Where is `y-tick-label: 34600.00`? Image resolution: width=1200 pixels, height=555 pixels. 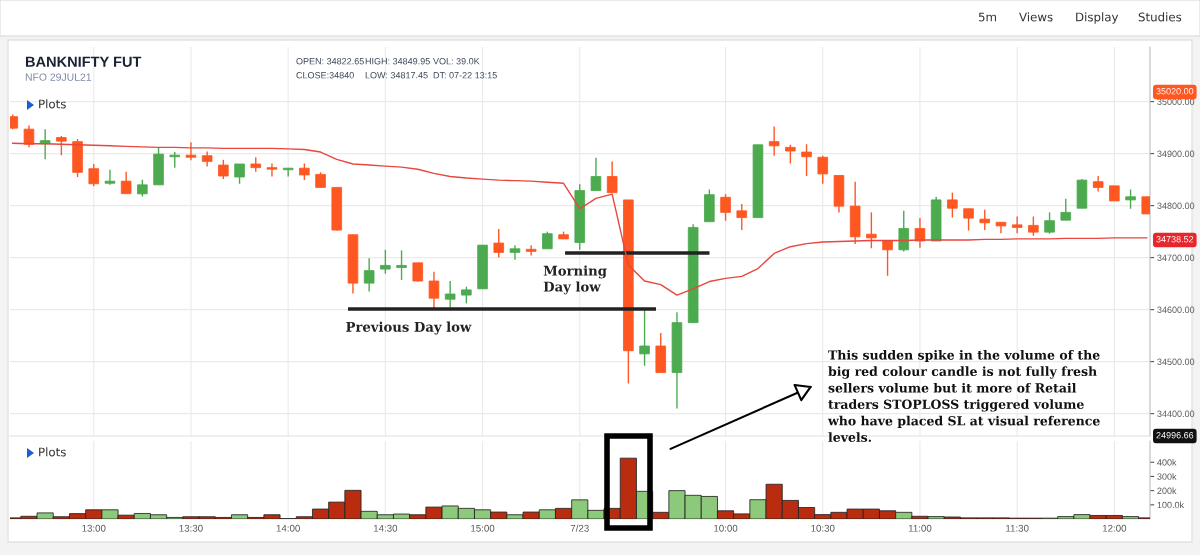
y-tick-label: 34600.00 is located at coordinates (1176, 309).